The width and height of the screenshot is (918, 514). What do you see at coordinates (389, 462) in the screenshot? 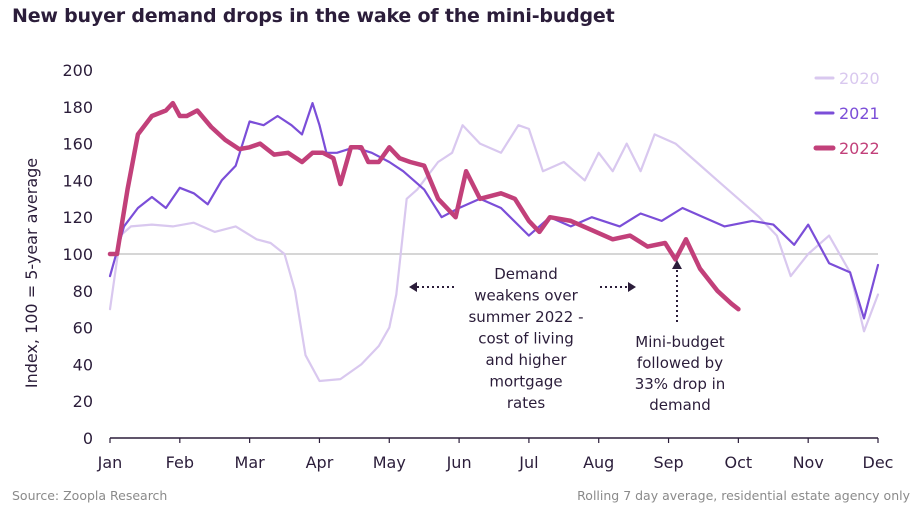
I see `x-tick-label: May` at bounding box center [389, 462].